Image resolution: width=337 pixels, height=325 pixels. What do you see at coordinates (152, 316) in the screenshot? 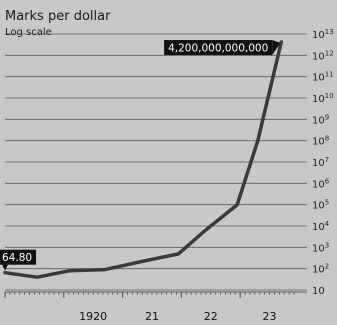
I see `x-tick-label: 21` at bounding box center [152, 316].